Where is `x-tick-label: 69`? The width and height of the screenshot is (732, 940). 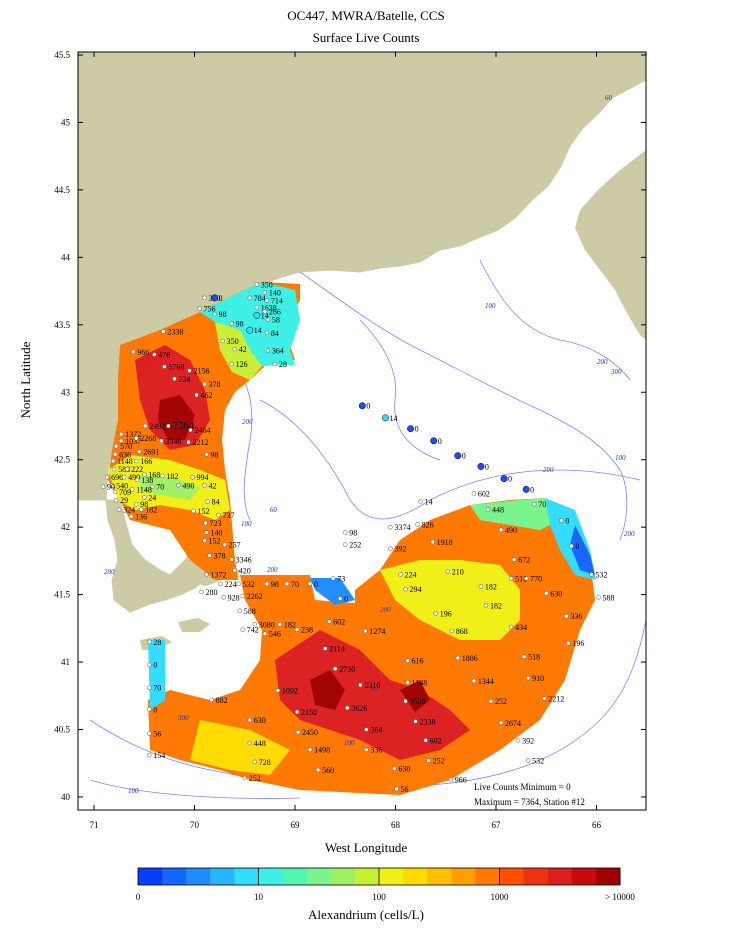
x-tick-label: 69 is located at coordinates (296, 825).